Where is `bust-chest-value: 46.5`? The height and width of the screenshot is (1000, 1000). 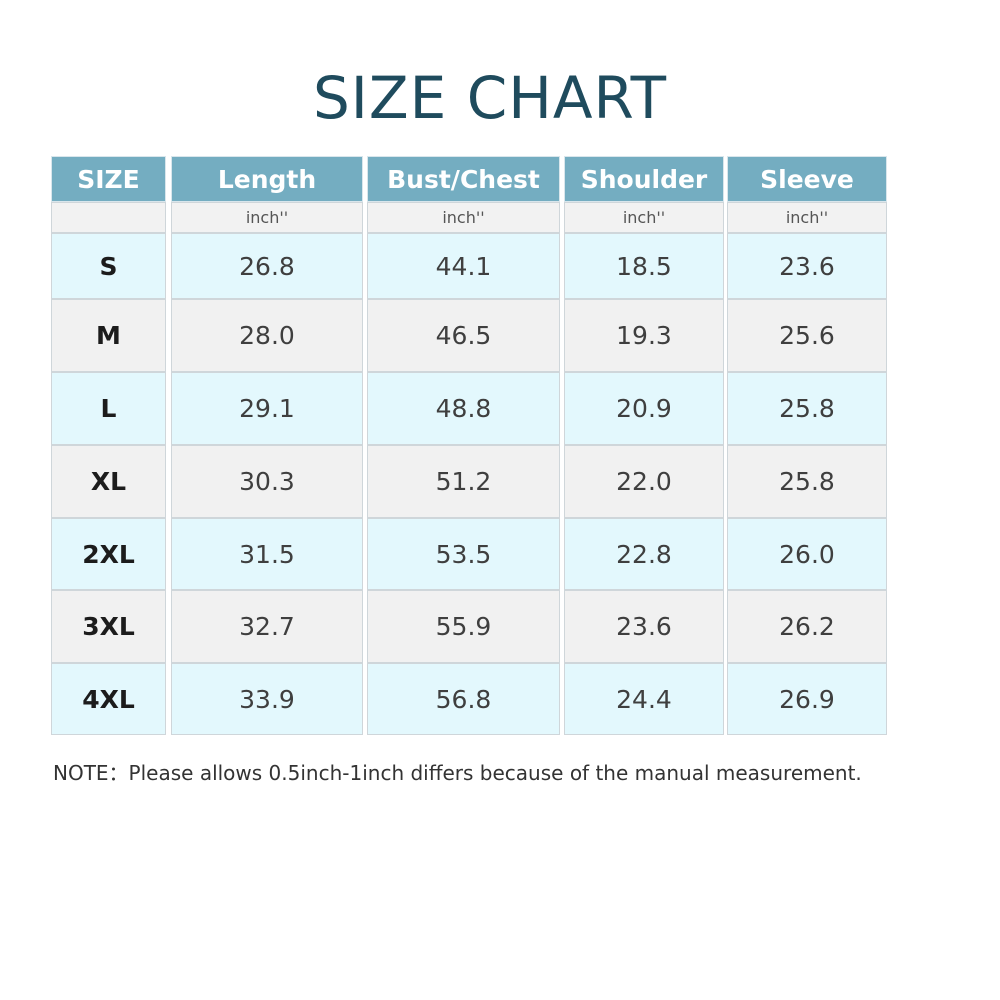 bust-chest-value: 46.5 is located at coordinates (463, 335).